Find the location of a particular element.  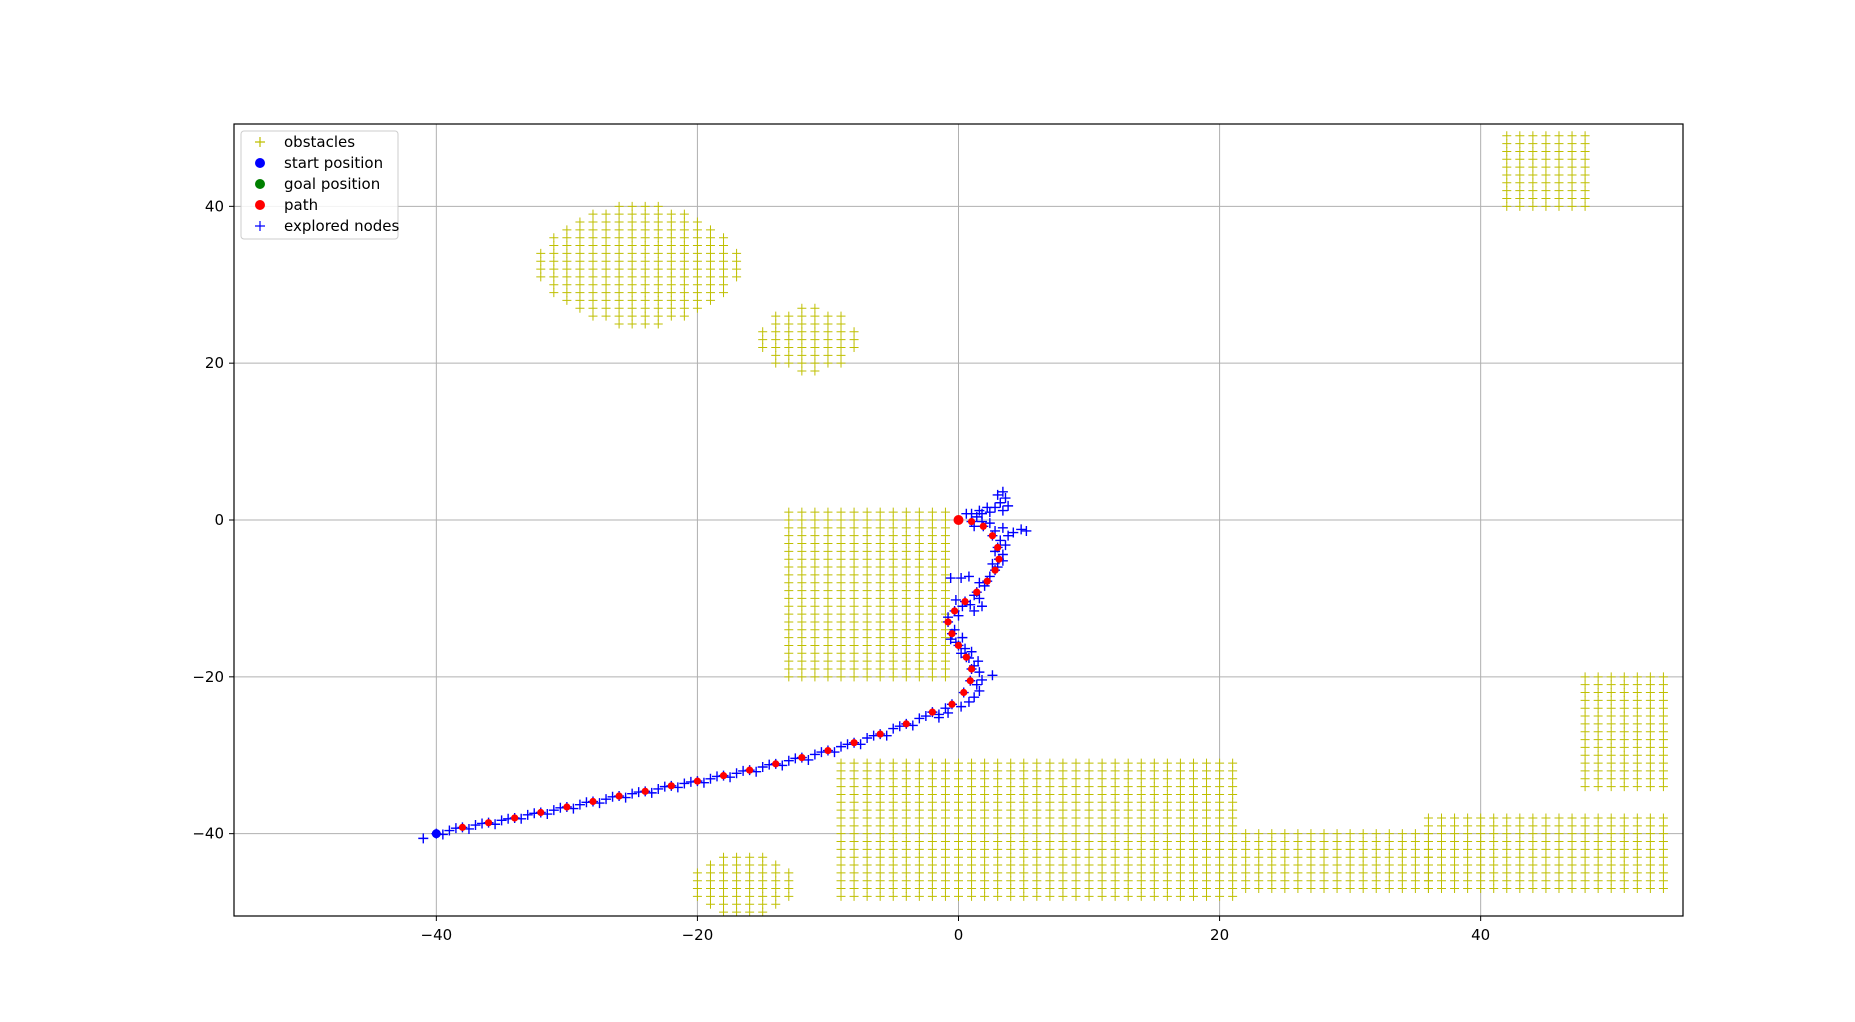

legend-item: obstacles is located at coordinates (305, 142).